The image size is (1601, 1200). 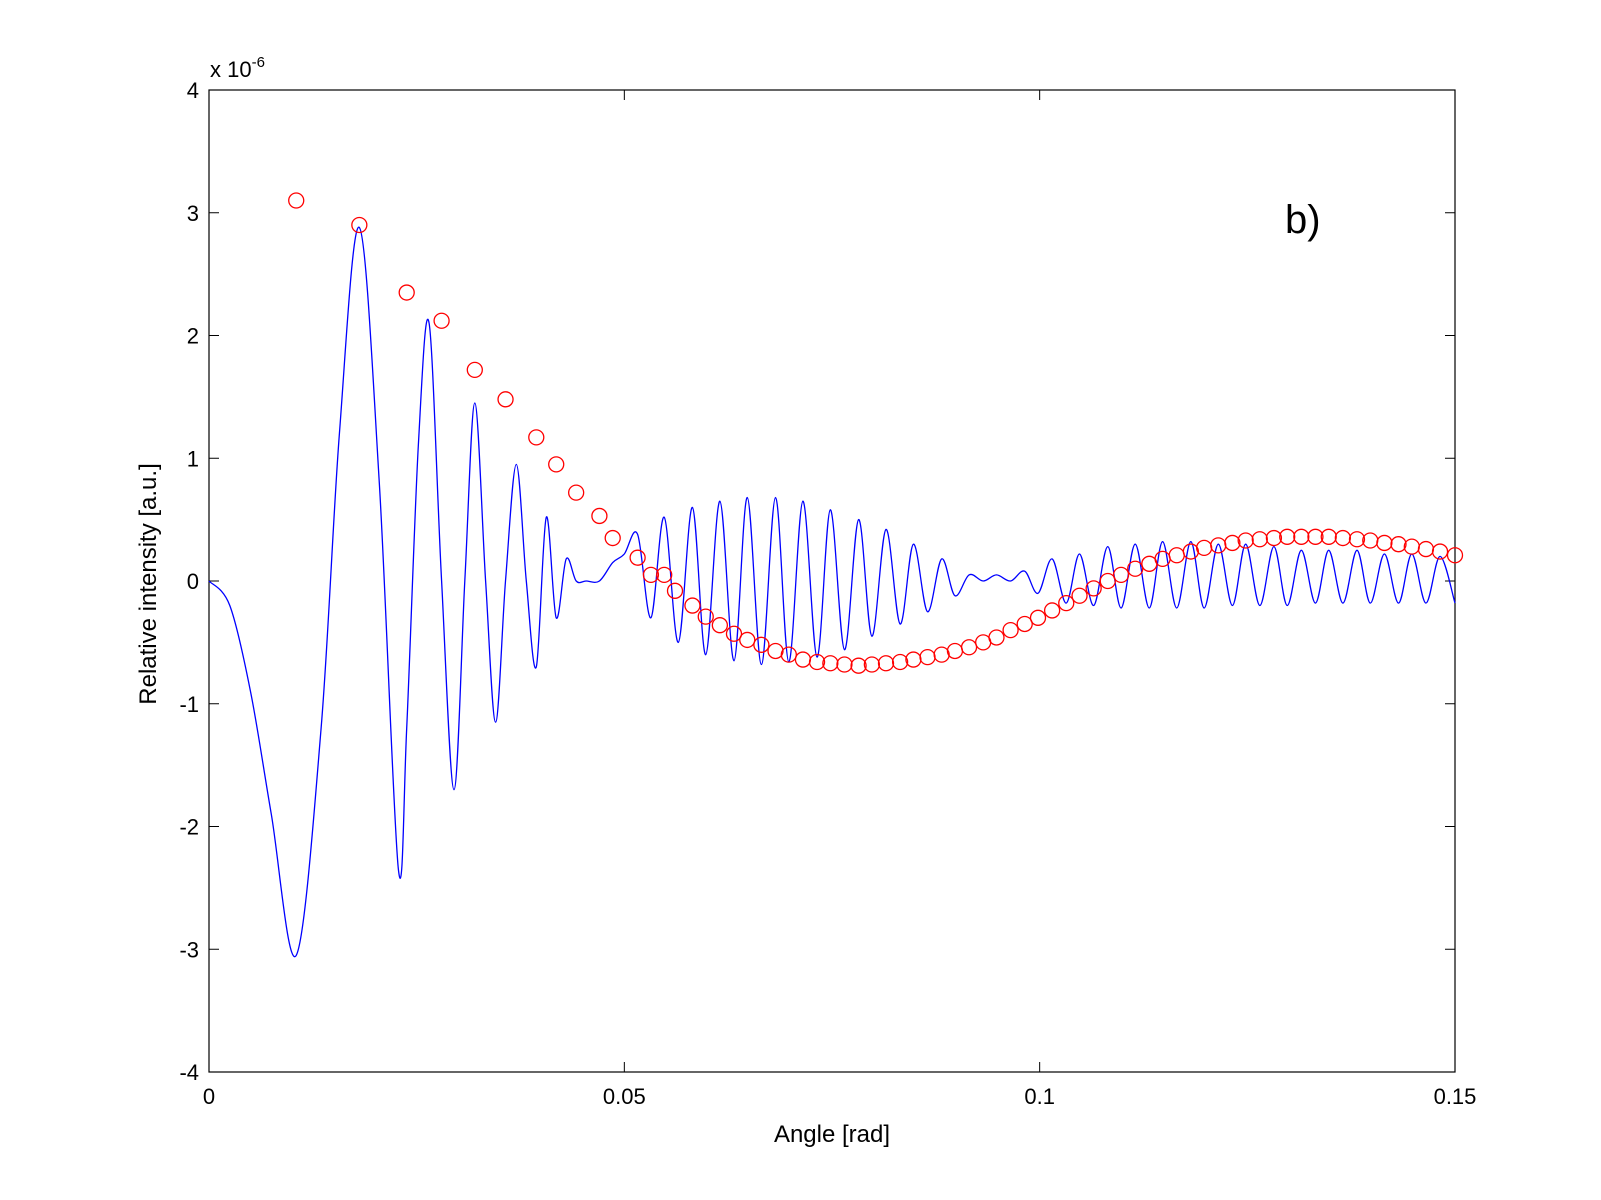 What do you see at coordinates (832, 1134) in the screenshot?
I see `x-axis-label: Angle [rad]` at bounding box center [832, 1134].